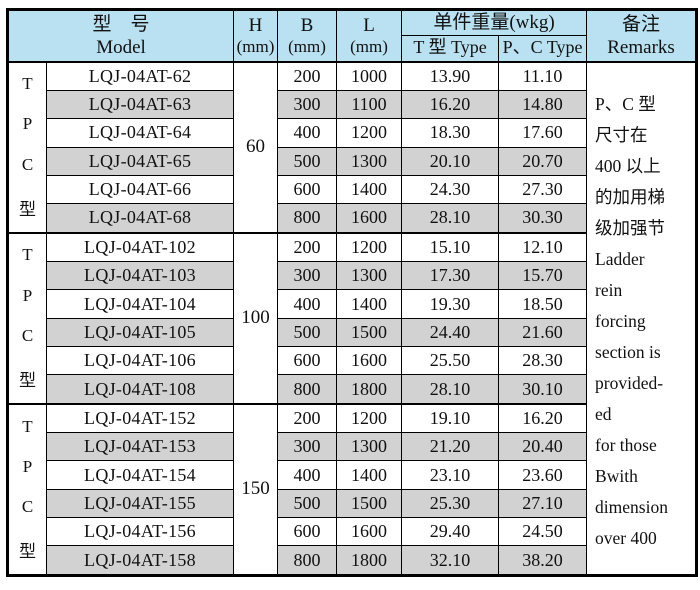 This screenshot has width=700, height=590. What do you see at coordinates (140, 360) in the screenshot?
I see `model-cell: LQJ-04AT-106` at bounding box center [140, 360].